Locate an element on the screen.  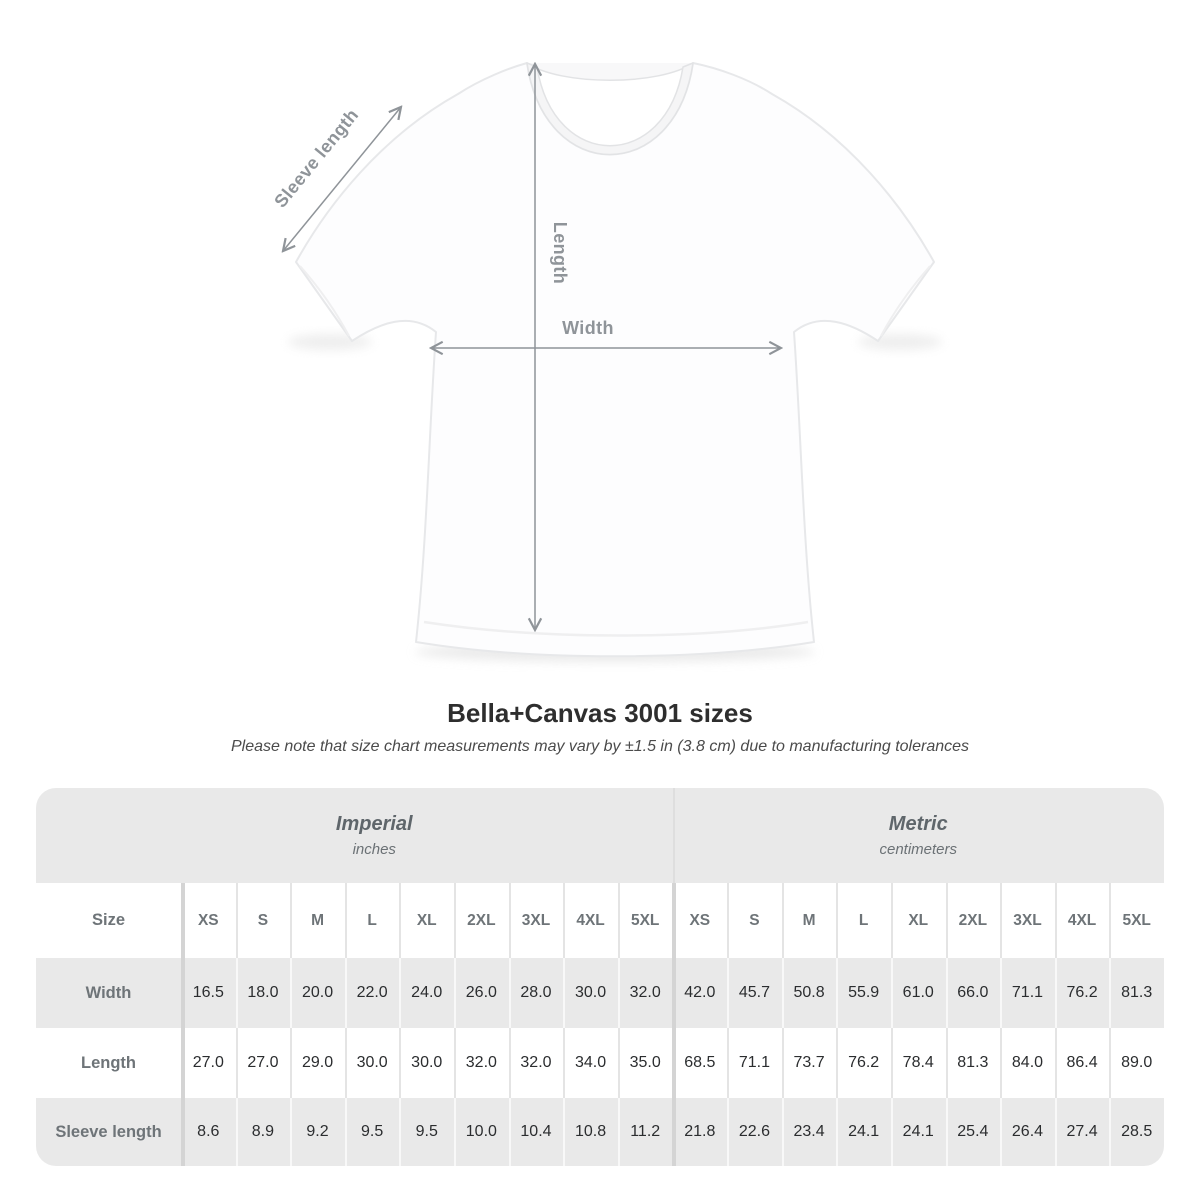
length-imperial-l: 30.0 is located at coordinates (372, 1063).